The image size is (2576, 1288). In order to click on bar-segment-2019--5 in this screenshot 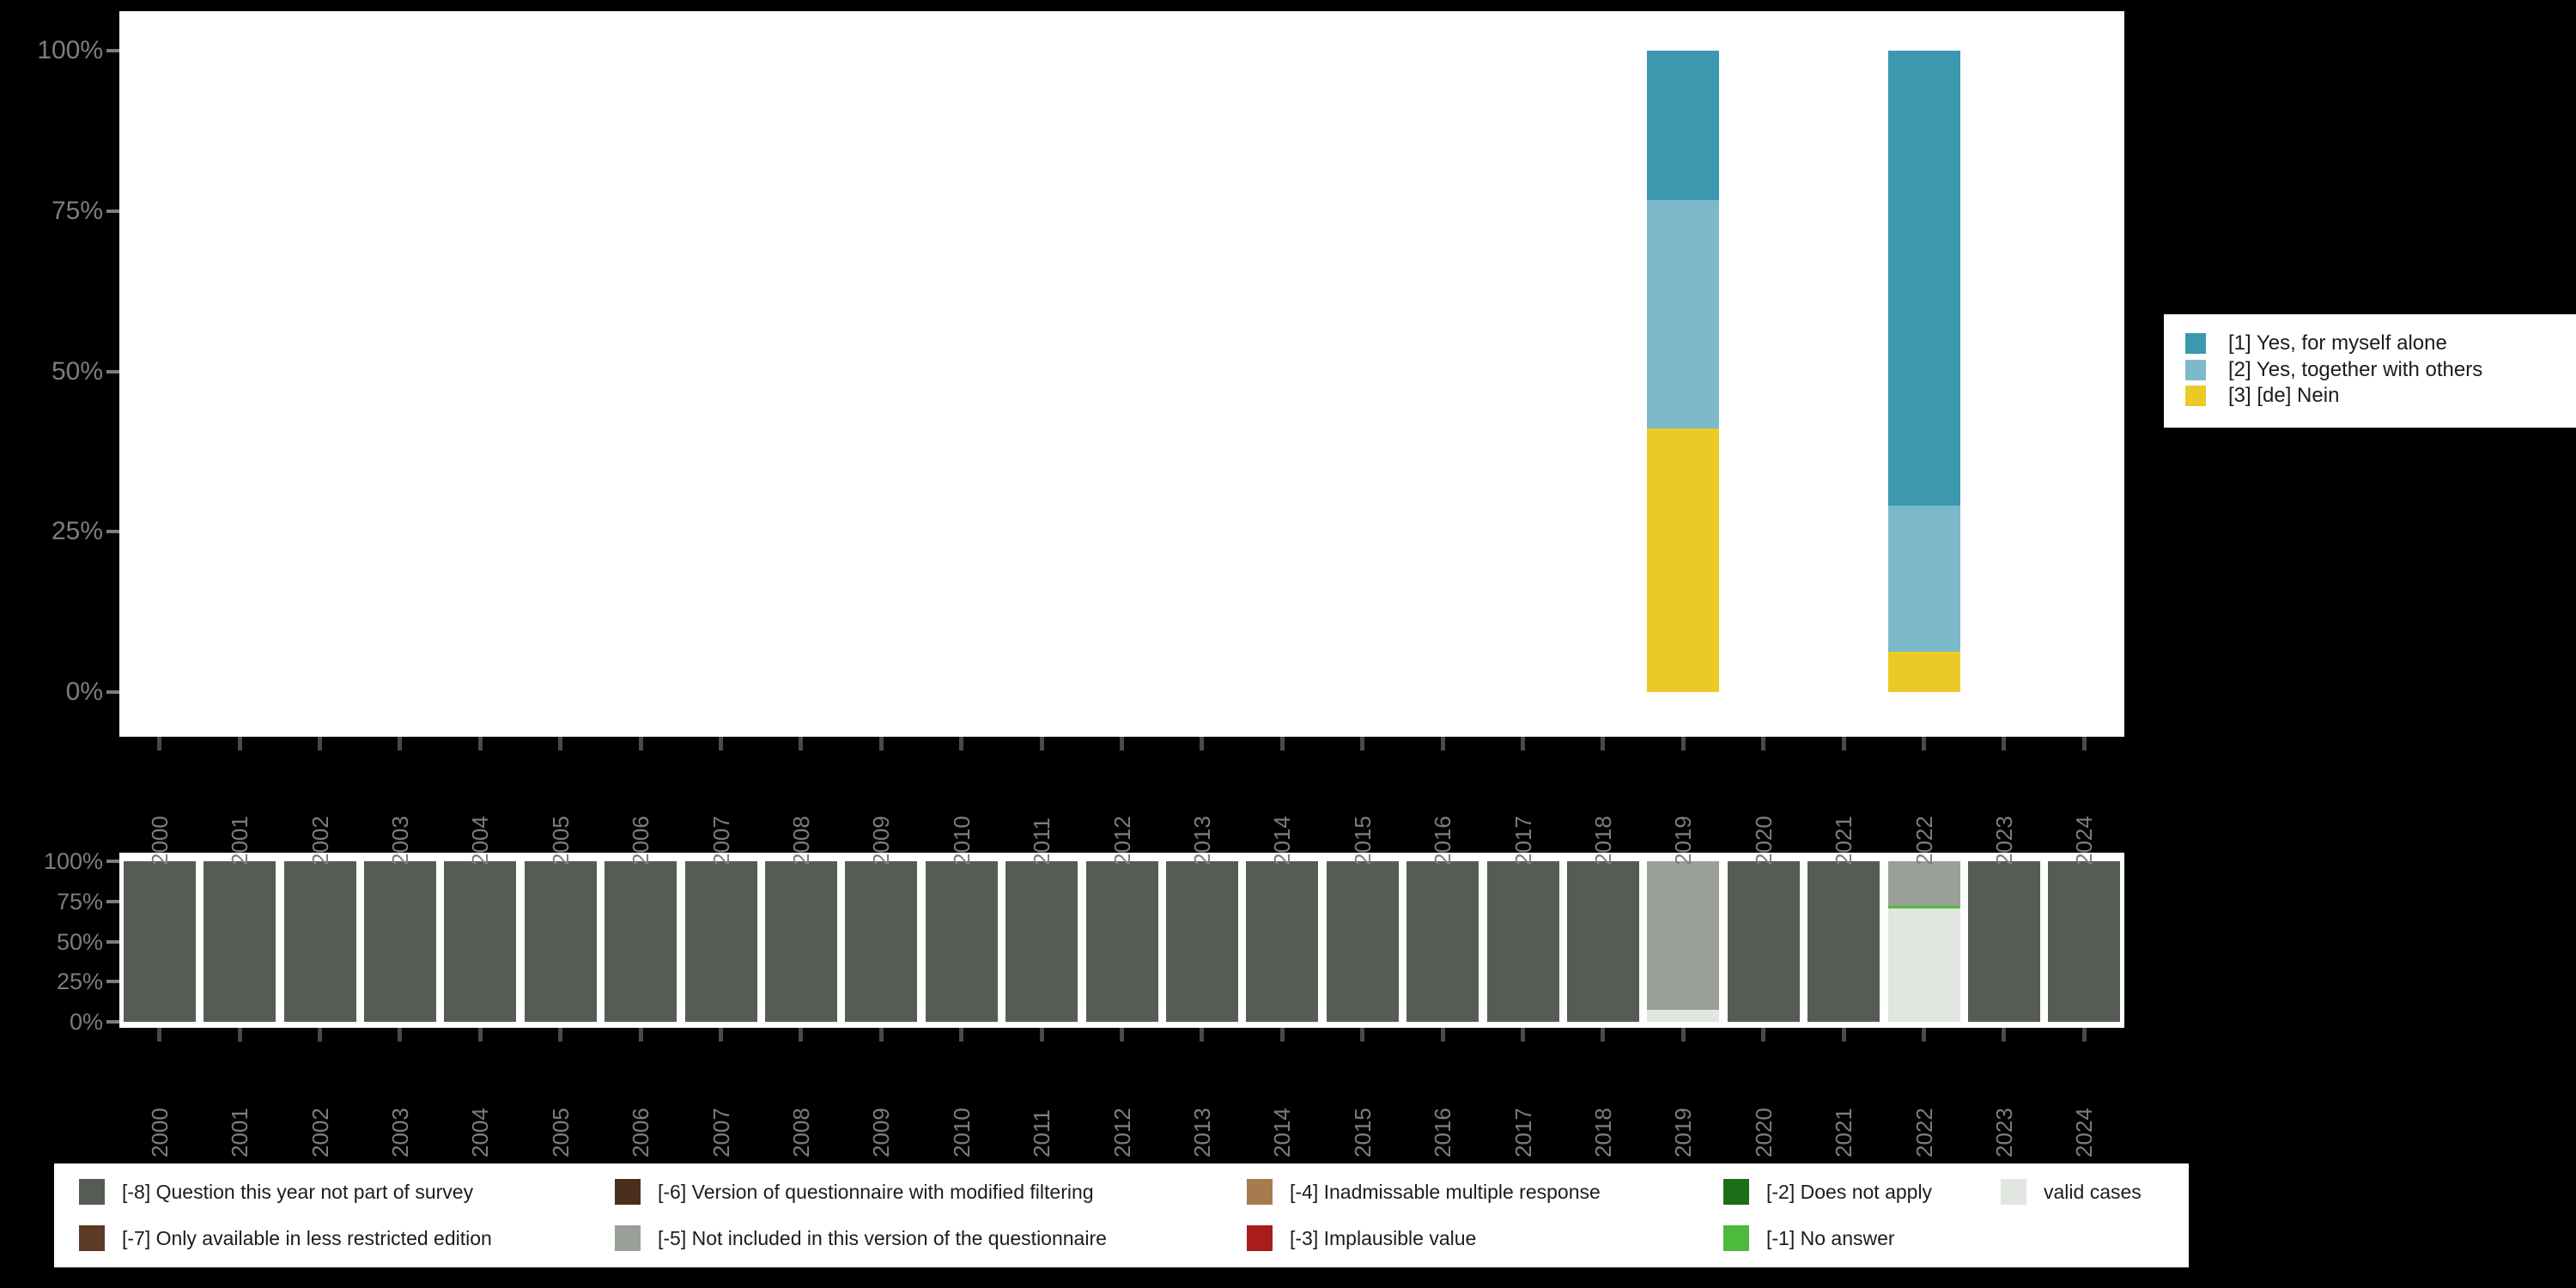, I will do `click(1683, 936)`.